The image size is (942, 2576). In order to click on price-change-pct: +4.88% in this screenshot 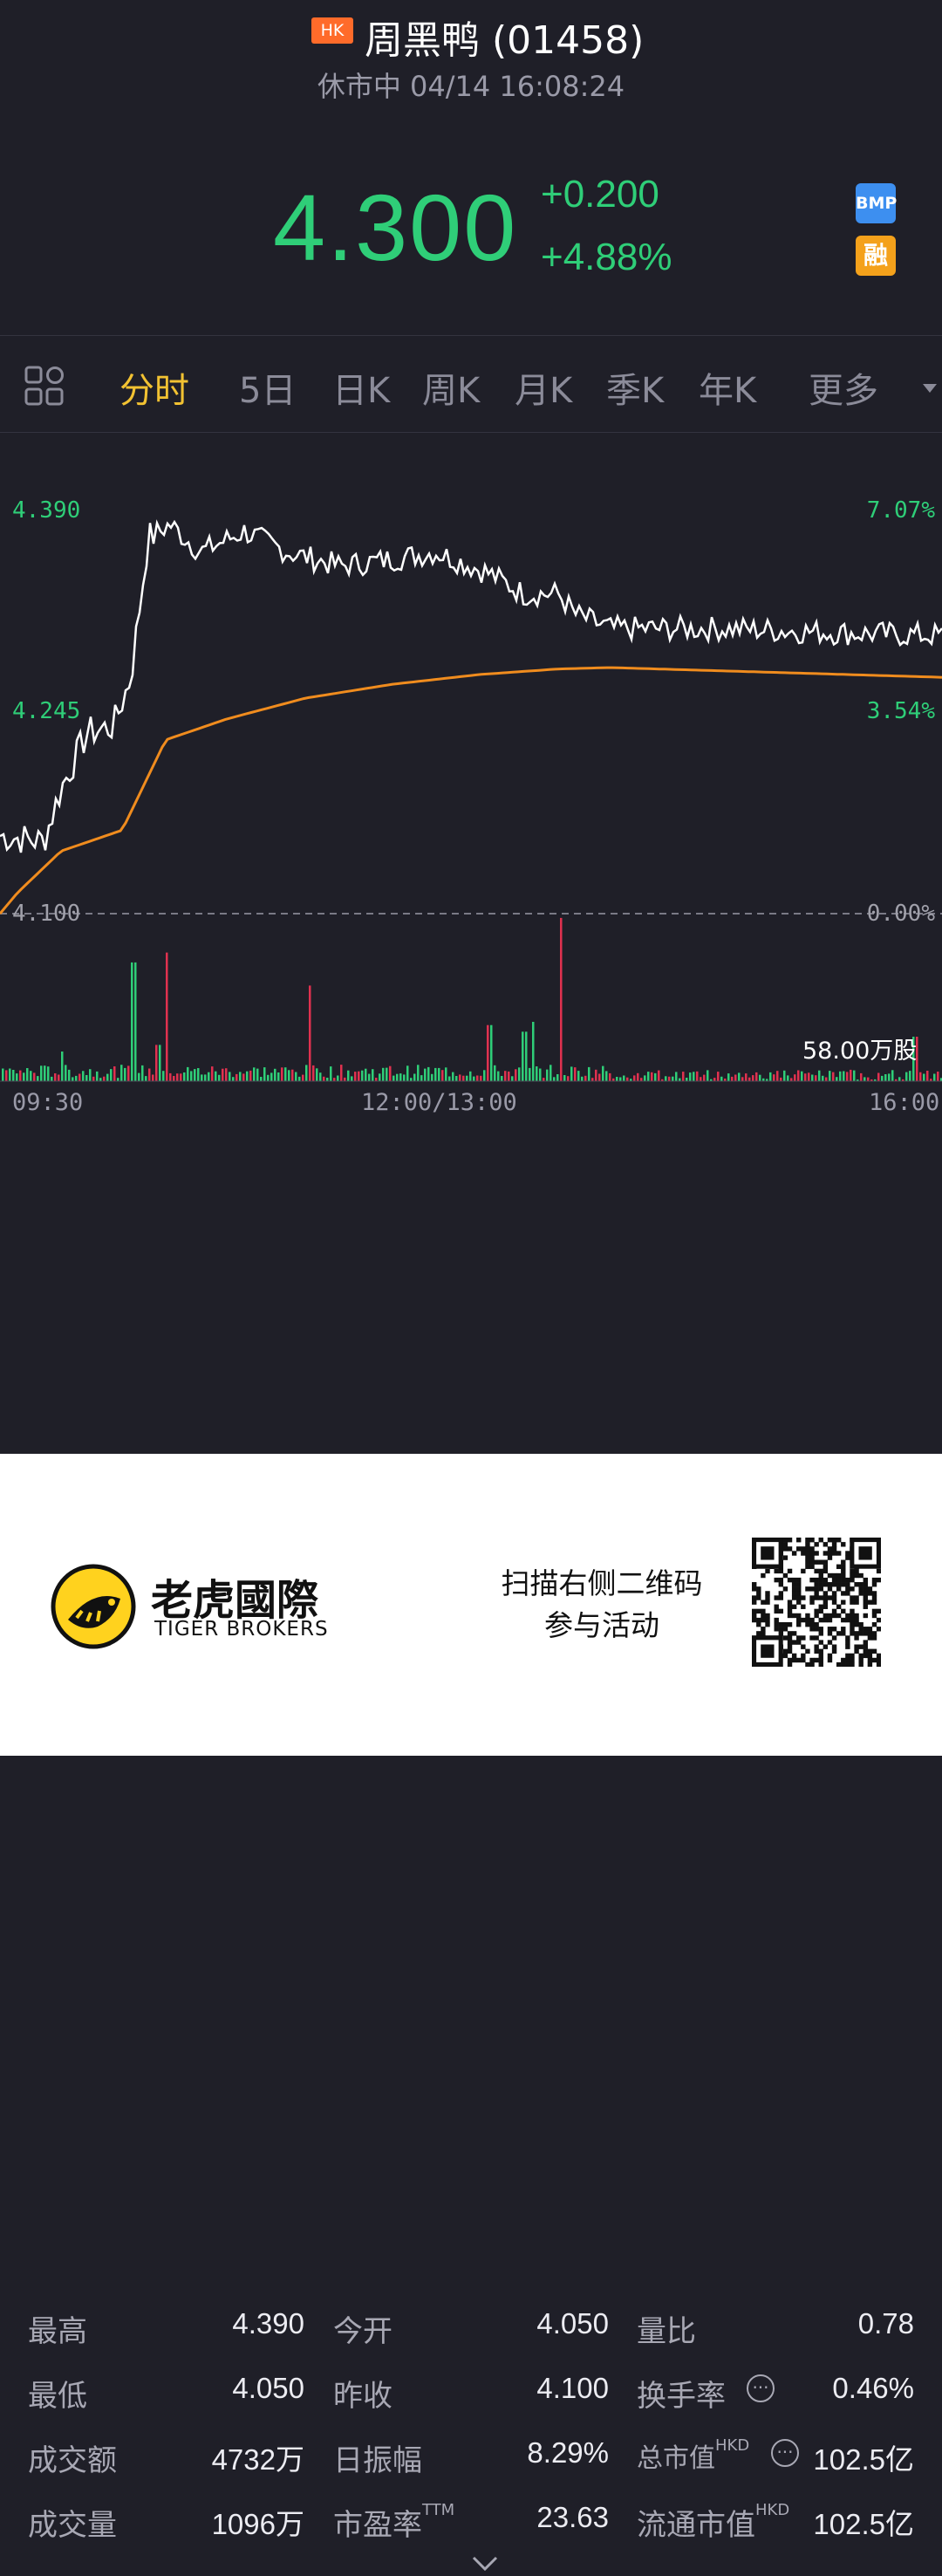, I will do `click(606, 257)`.